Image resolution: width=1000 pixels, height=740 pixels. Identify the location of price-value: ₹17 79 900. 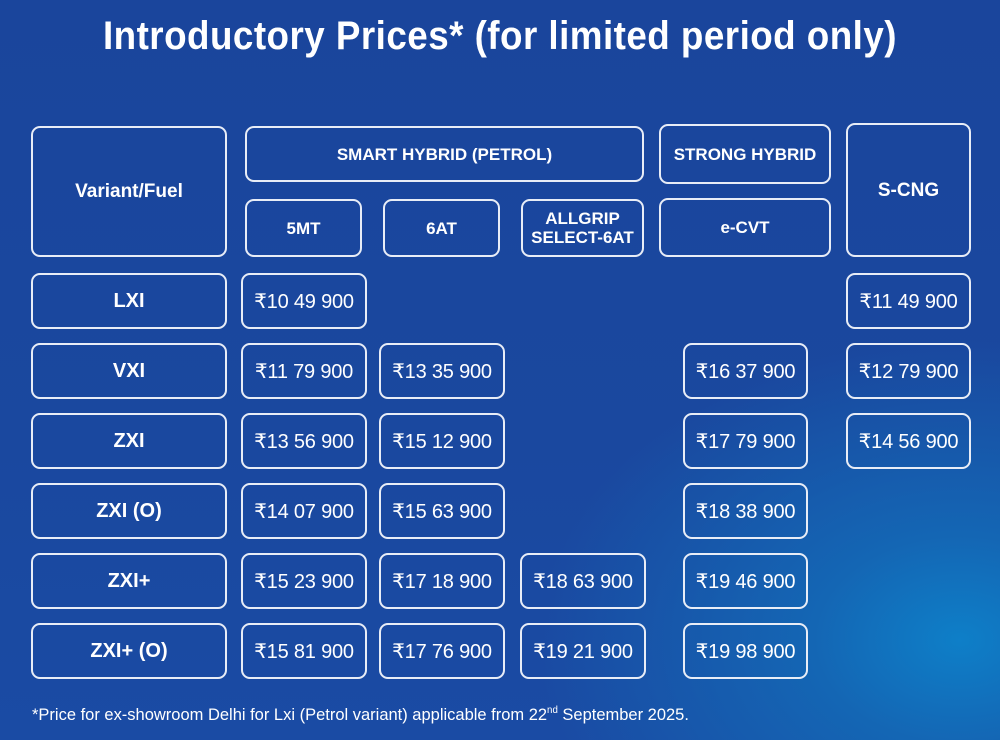
(745, 441).